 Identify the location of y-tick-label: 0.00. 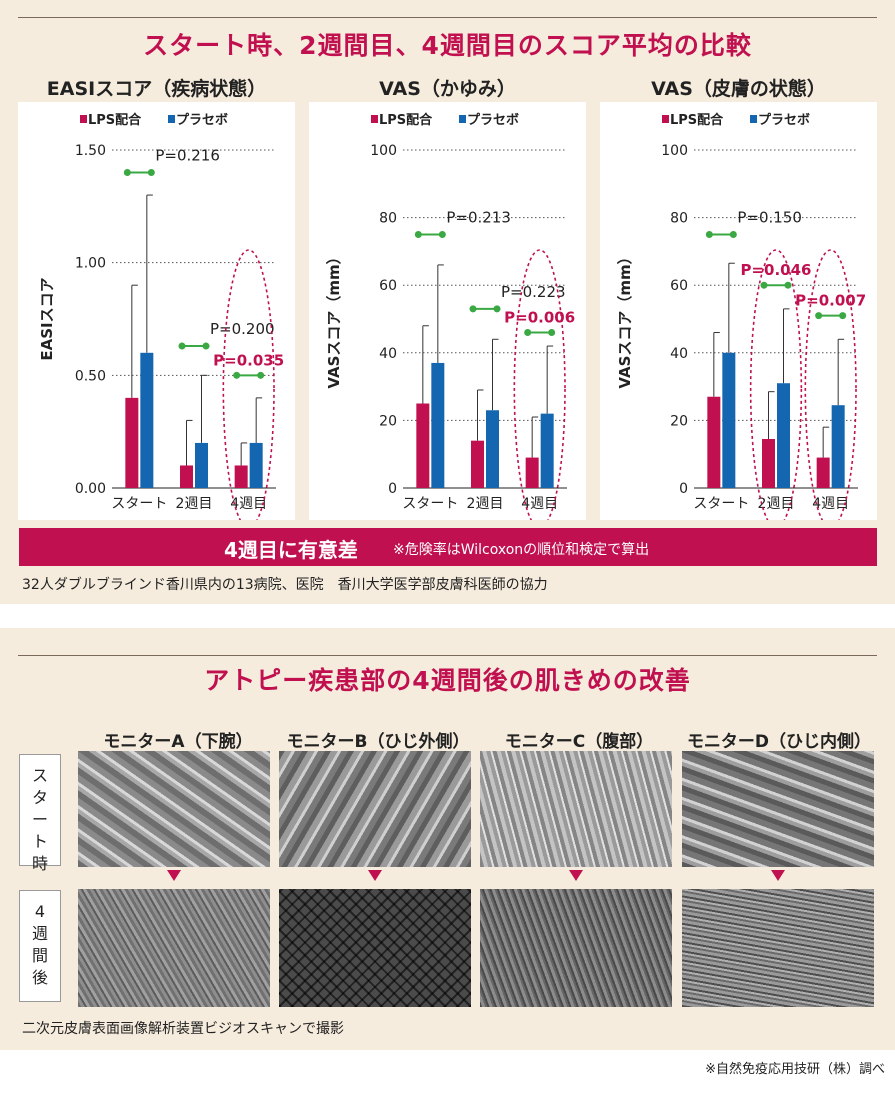
(90, 489).